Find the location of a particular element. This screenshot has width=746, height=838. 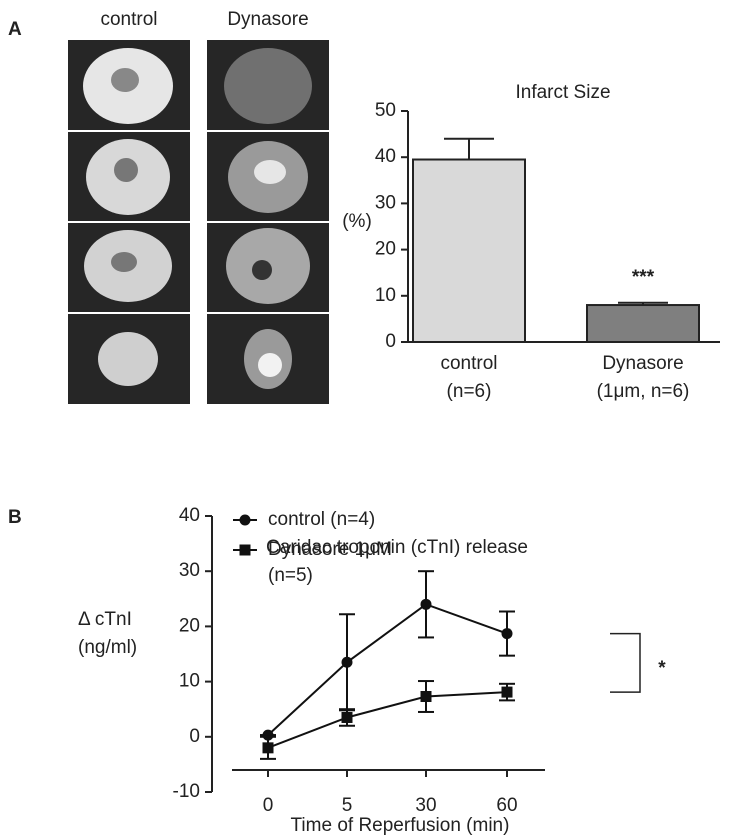

significance-label: * is located at coordinates (662, 668).